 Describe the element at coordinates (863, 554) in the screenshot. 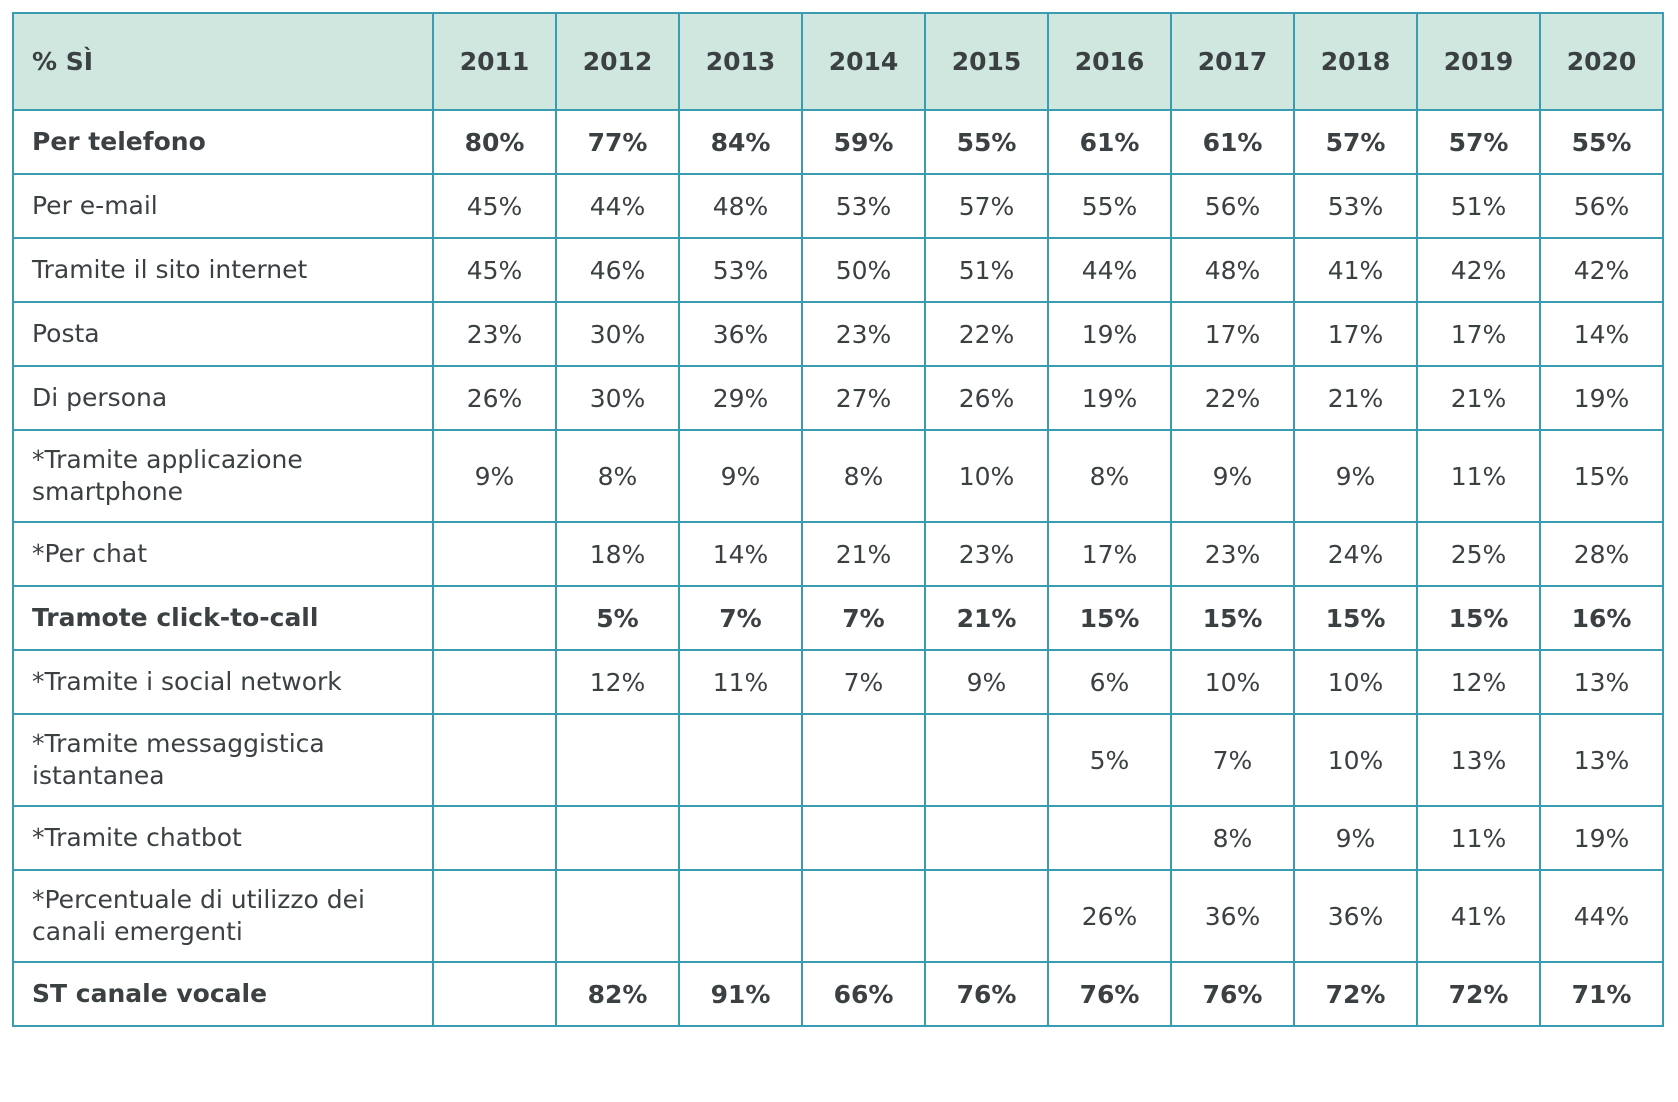

I see `value-cell: 21%` at that location.